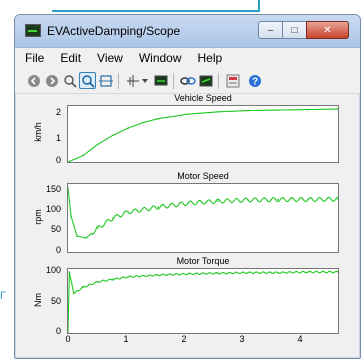  I want to click on vehicle-speed-axes: Vehicle Speed, so click(203, 128).